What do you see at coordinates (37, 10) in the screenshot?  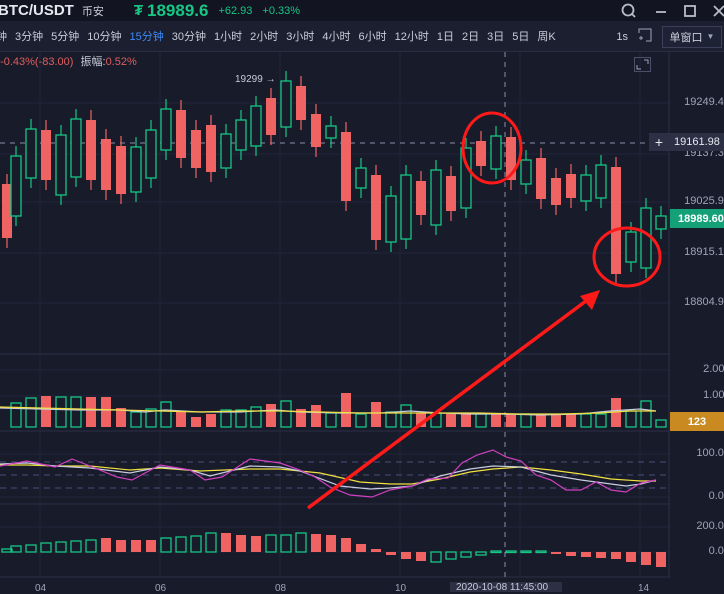 I see `trading-pair: BTC/USDT` at bounding box center [37, 10].